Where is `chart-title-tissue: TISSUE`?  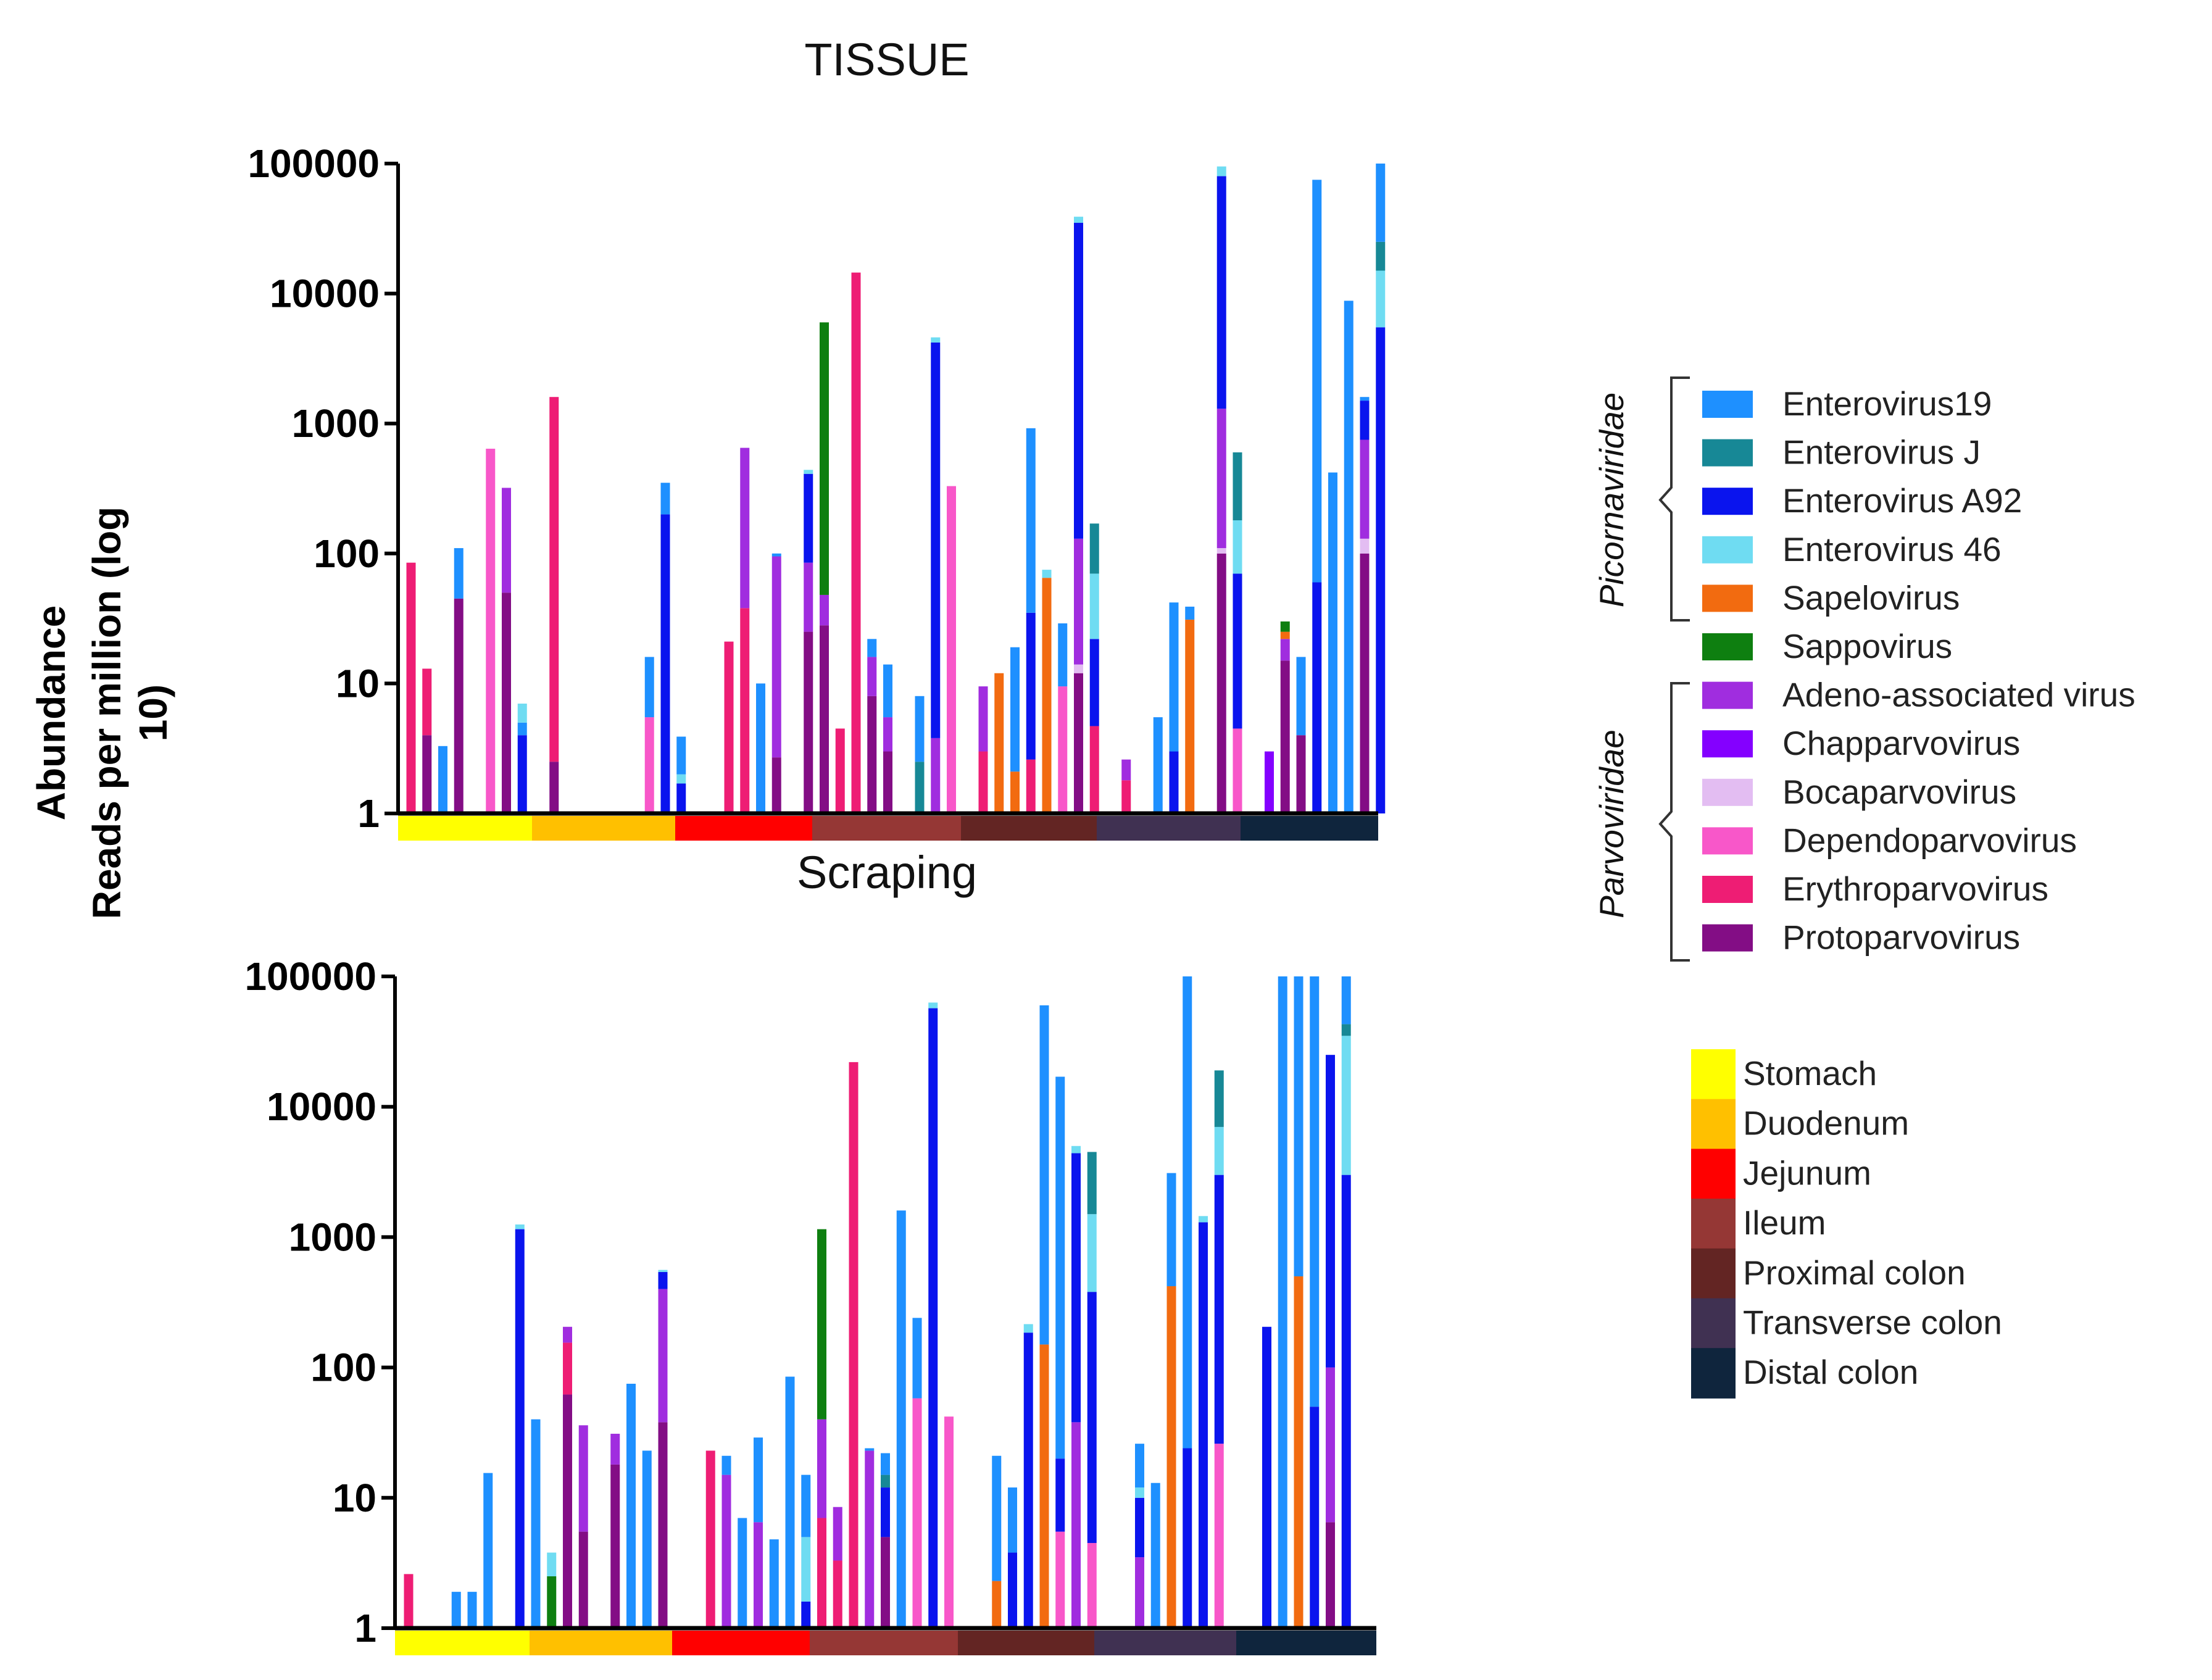 chart-title-tissue: TISSUE is located at coordinates (886, 59).